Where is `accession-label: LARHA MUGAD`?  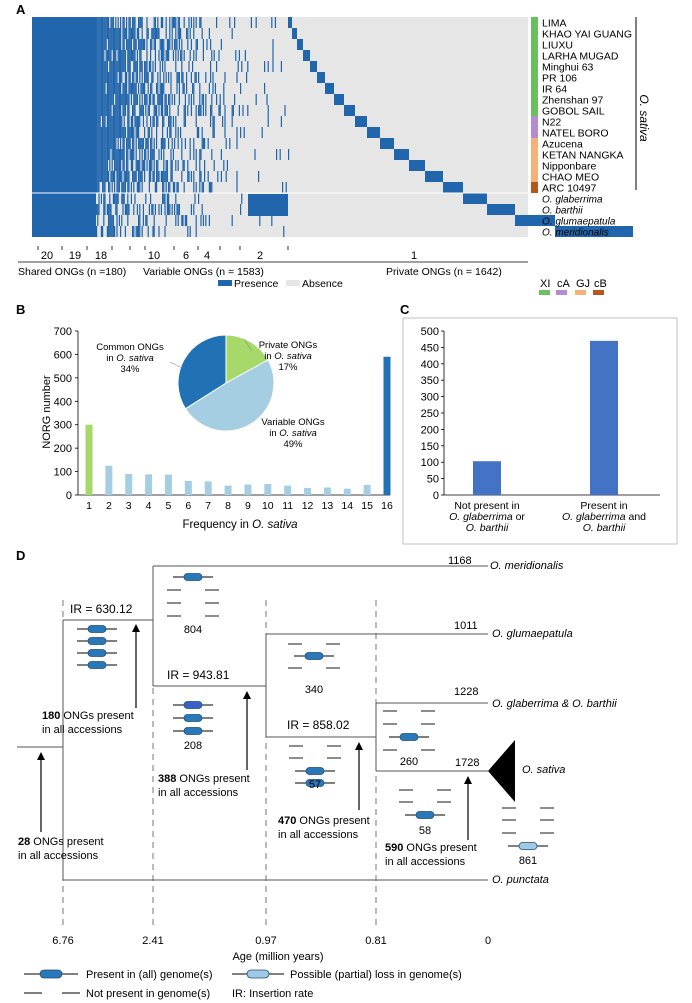
accession-label: LARHA MUGAD is located at coordinates (580, 57).